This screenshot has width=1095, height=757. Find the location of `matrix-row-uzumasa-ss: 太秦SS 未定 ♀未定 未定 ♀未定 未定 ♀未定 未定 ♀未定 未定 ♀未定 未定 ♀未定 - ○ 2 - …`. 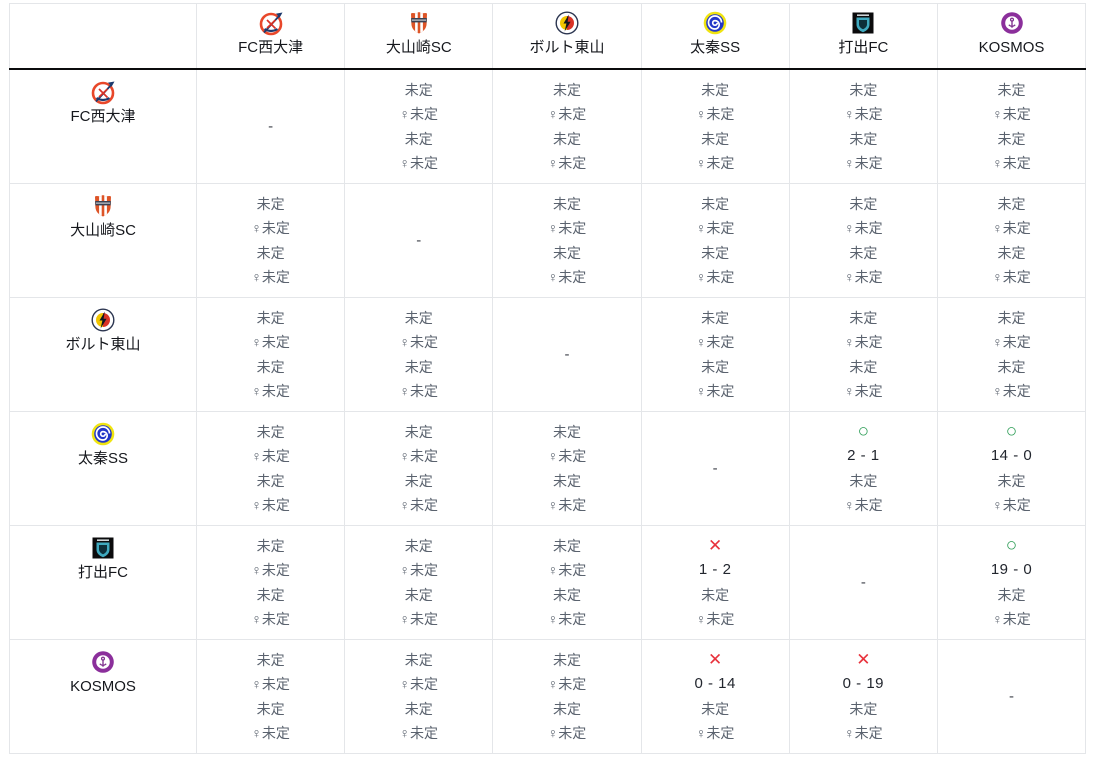

matrix-row-uzumasa-ss: 太秦SS 未定 ♀未定 未定 ♀未定 未定 ♀未定 未定 ♀未定 未定 ♀未定 未定 ♀未定 - ○ 2 - … is located at coordinates (548, 468).